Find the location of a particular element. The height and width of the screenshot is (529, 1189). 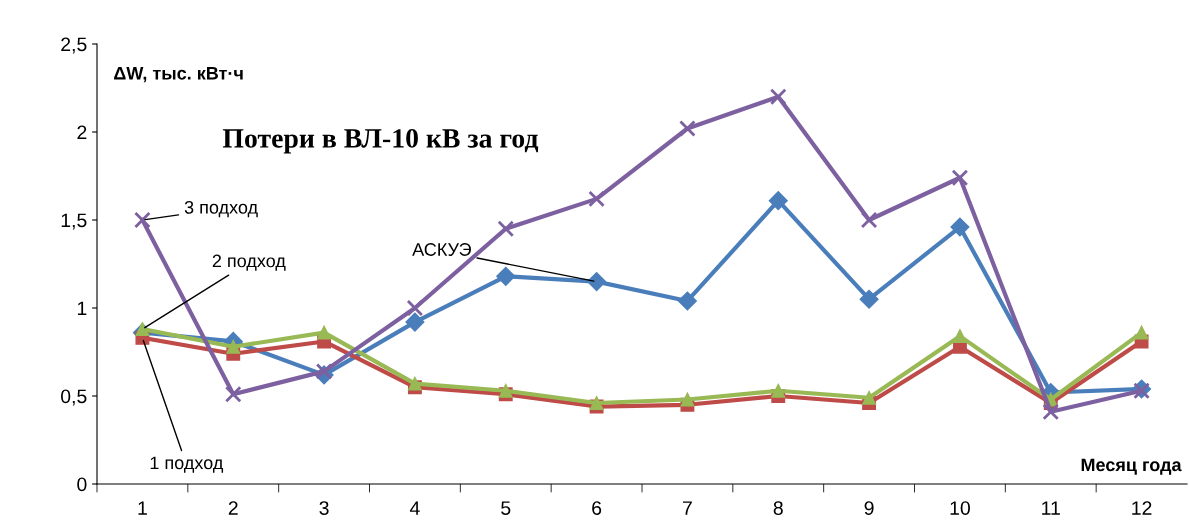

x-tick-label: 12 is located at coordinates (1142, 508).